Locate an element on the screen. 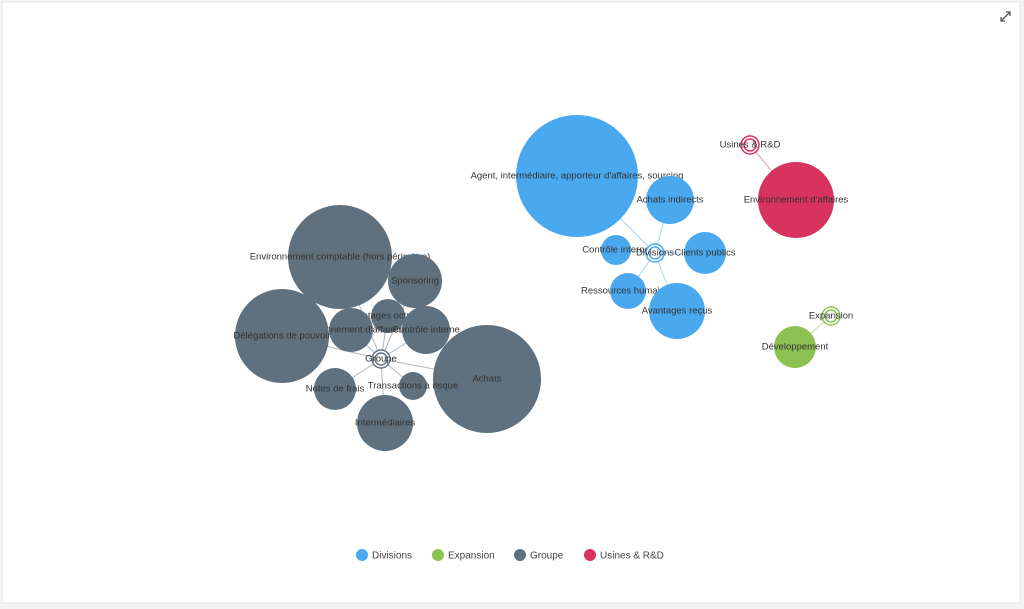  node-label: Avantages reçus is located at coordinates (677, 311).